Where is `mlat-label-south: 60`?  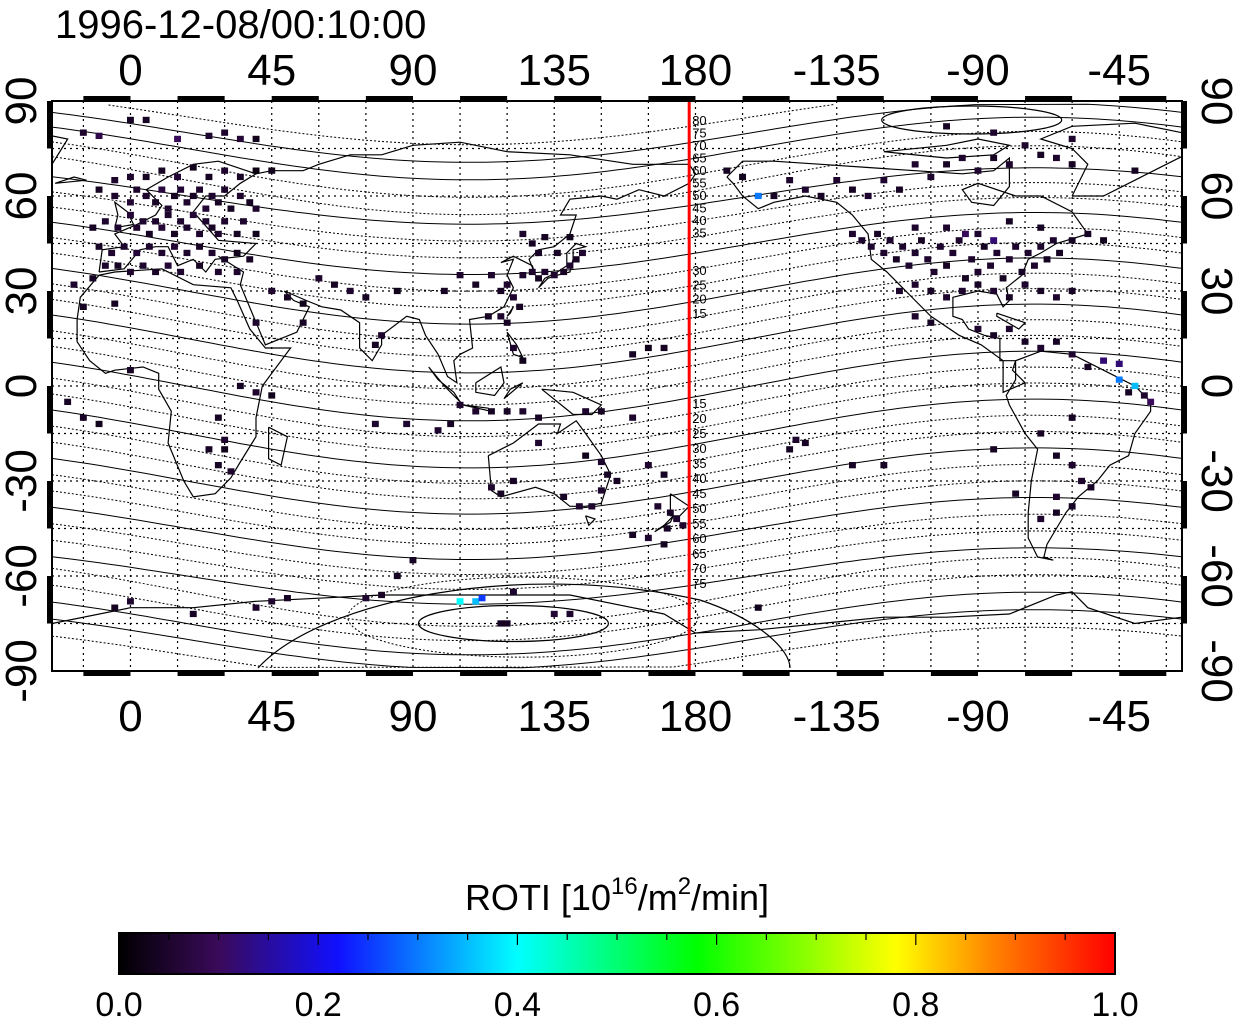
mlat-label-south: 60 is located at coordinates (699, 538).